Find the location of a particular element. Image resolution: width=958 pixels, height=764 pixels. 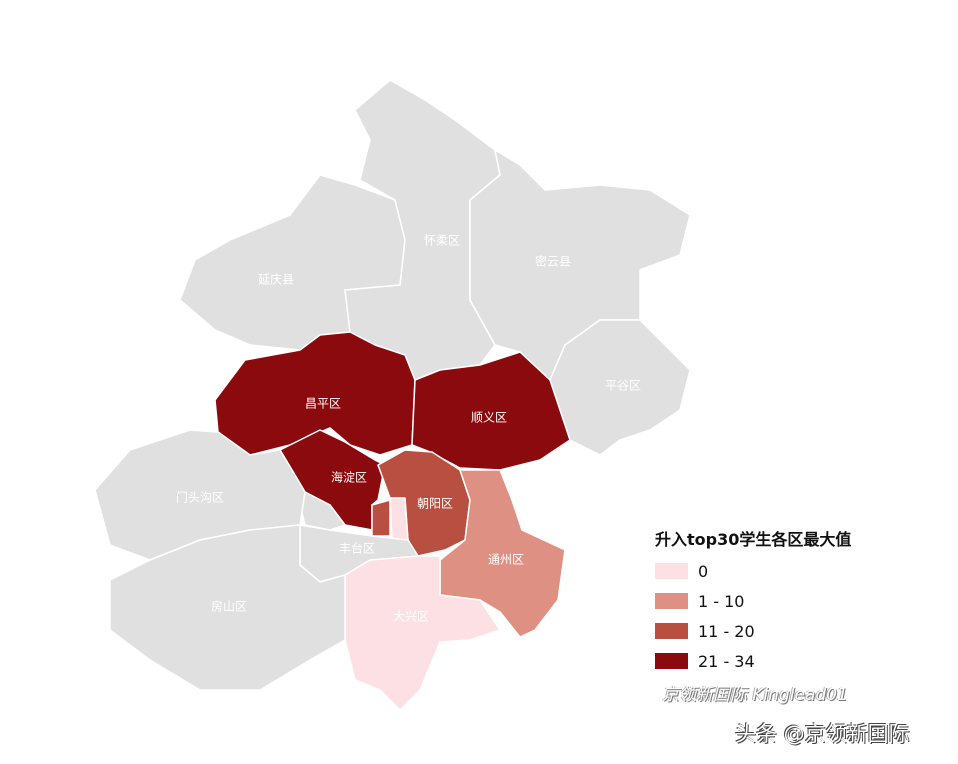

label-tongzhou: 通州区 is located at coordinates (506, 560).